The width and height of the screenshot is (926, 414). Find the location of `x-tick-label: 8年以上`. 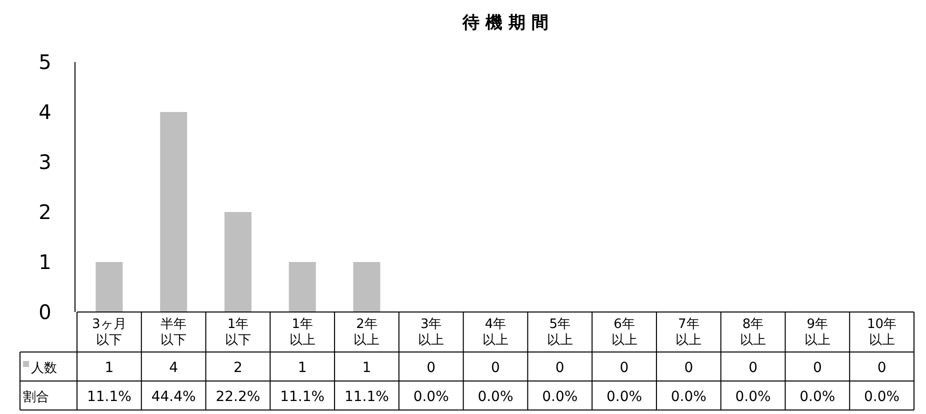

x-tick-label: 8年以上 is located at coordinates (753, 332).